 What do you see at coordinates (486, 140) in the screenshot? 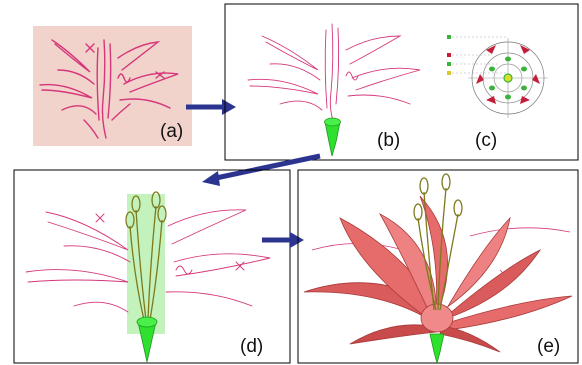
I see `panel-label-c: (c)` at bounding box center [486, 140].